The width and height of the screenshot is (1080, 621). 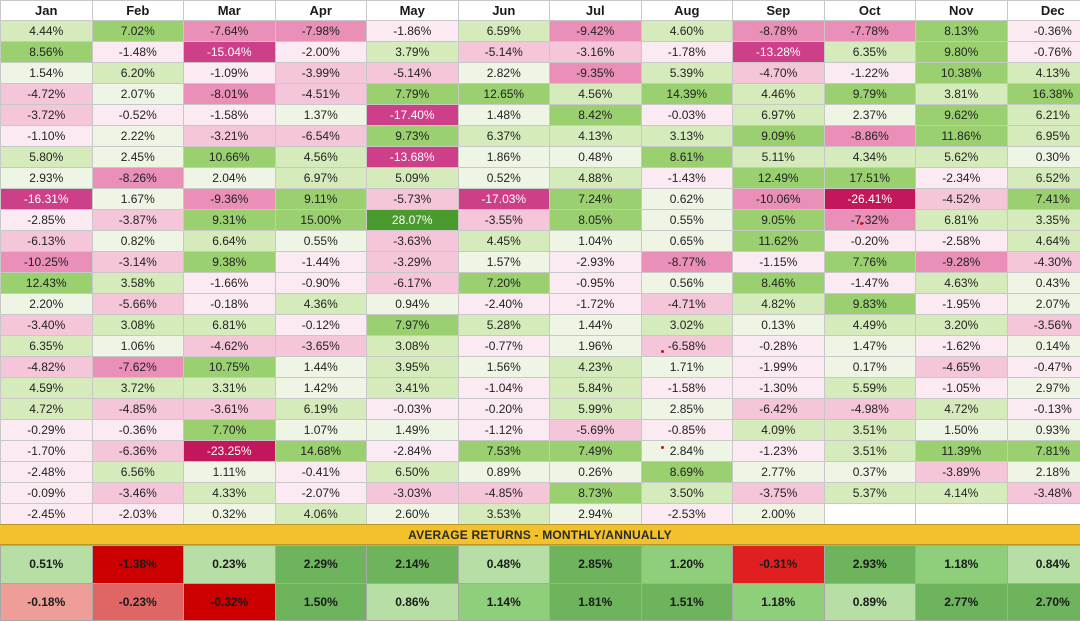 What do you see at coordinates (870, 115) in the screenshot?
I see `return-cell: 2.37%` at bounding box center [870, 115].